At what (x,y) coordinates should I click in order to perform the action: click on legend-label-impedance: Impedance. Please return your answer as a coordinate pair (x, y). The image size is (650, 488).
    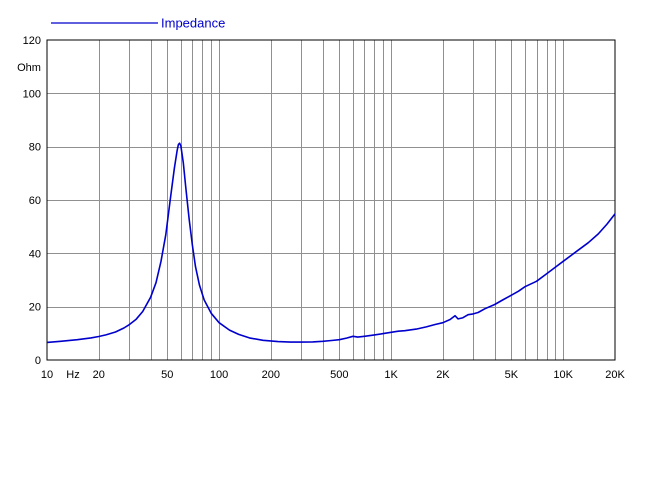
    Looking at the image, I should click on (193, 23).